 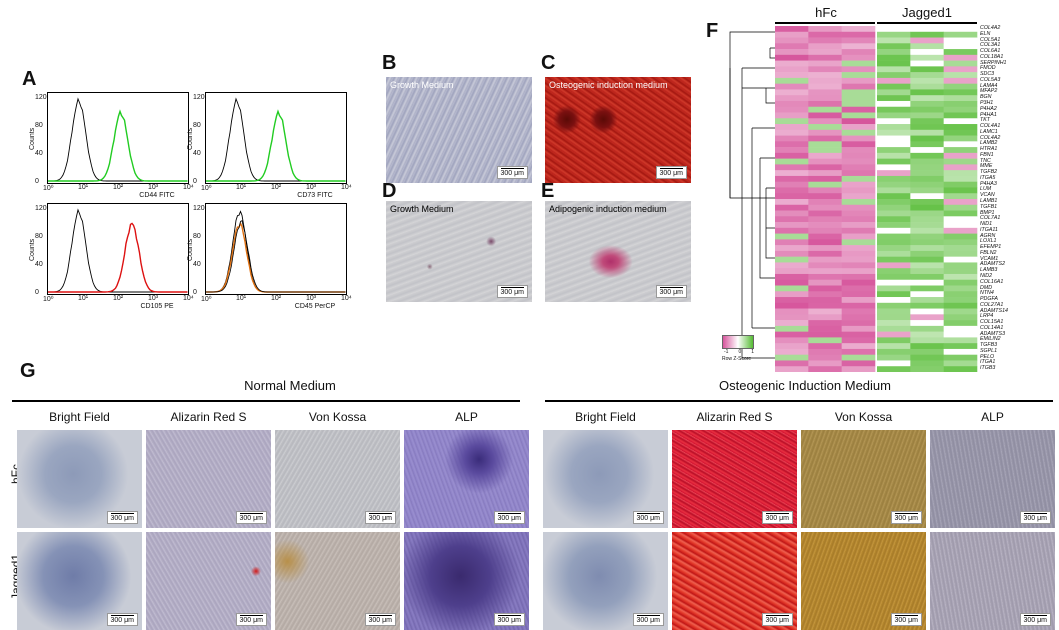 What do you see at coordinates (39, 125) in the screenshot?
I see `flow-y-tick: 80` at bounding box center [39, 125].